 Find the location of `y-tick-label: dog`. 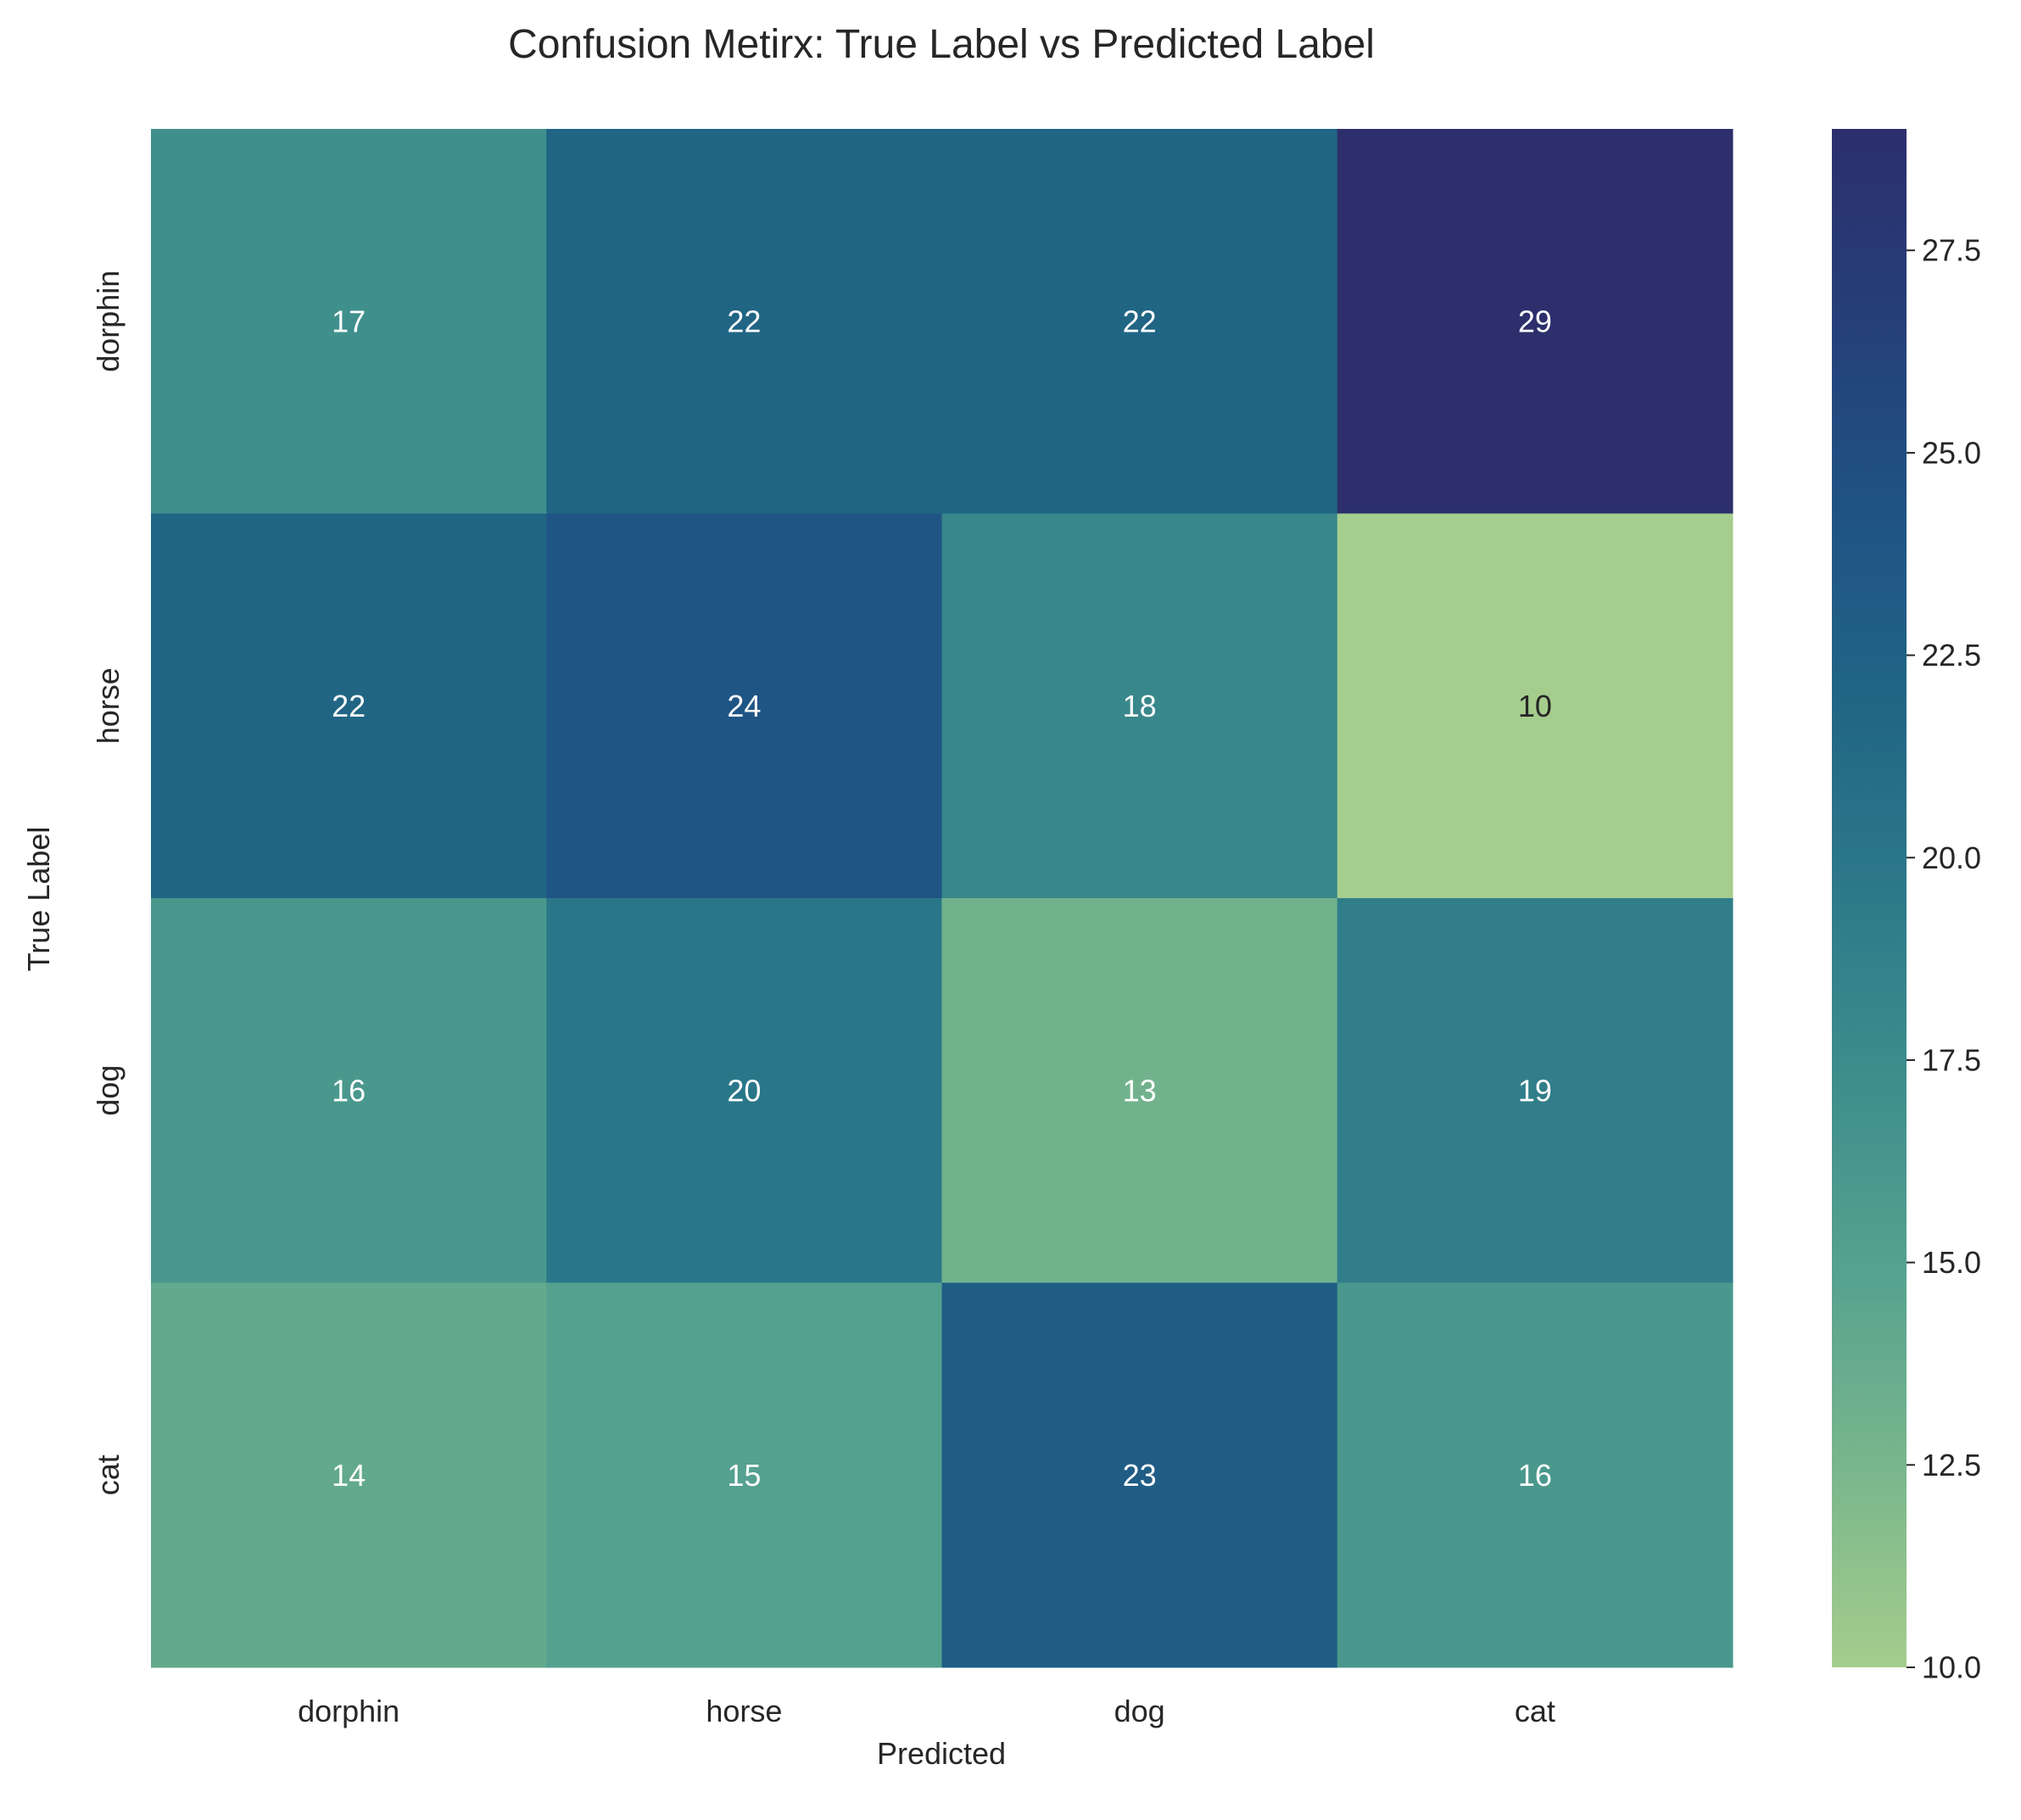

y-tick-label: dog is located at coordinates (109, 1090).